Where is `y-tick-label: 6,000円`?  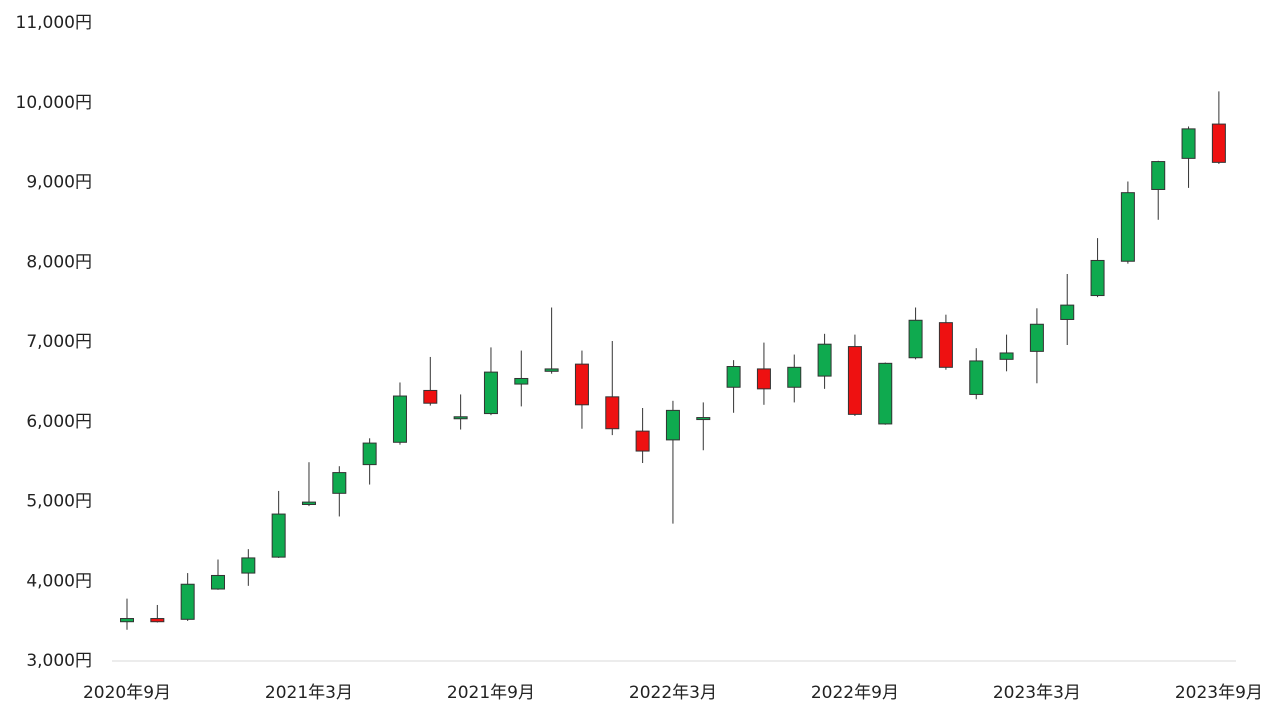 y-tick-label: 6,000円 is located at coordinates (59, 422).